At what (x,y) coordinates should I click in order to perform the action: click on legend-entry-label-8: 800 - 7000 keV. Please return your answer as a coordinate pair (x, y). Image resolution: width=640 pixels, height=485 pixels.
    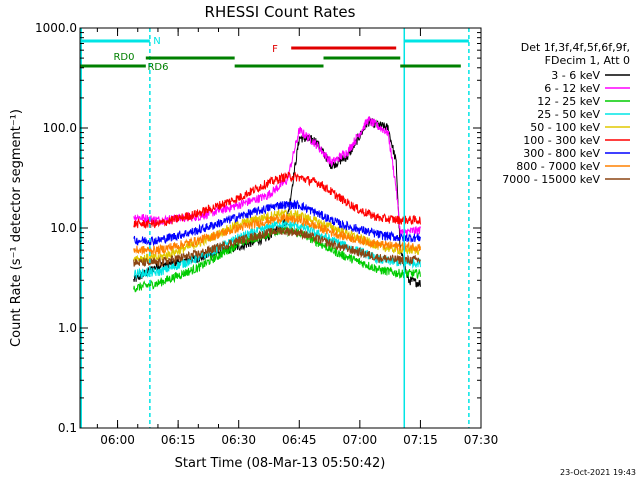
    Looking at the image, I should click on (558, 166).